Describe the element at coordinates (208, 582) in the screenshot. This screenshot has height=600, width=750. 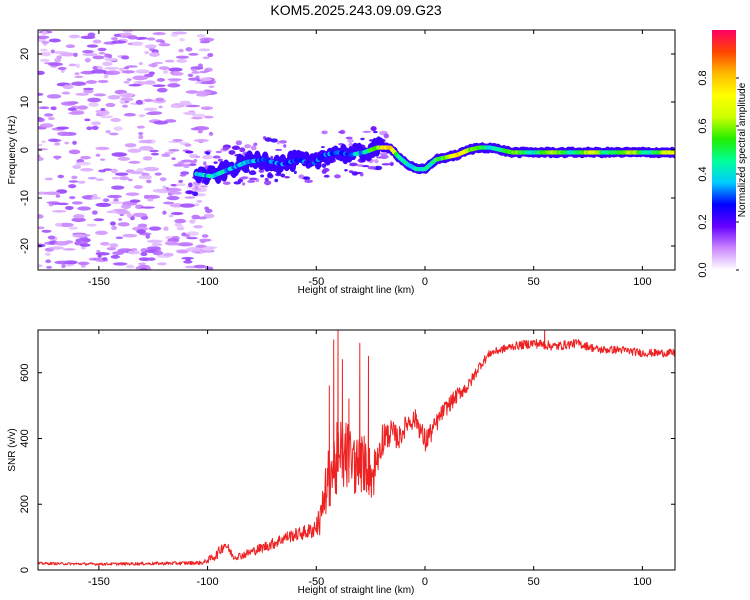
I see `snr-xtick-label: -100` at that location.